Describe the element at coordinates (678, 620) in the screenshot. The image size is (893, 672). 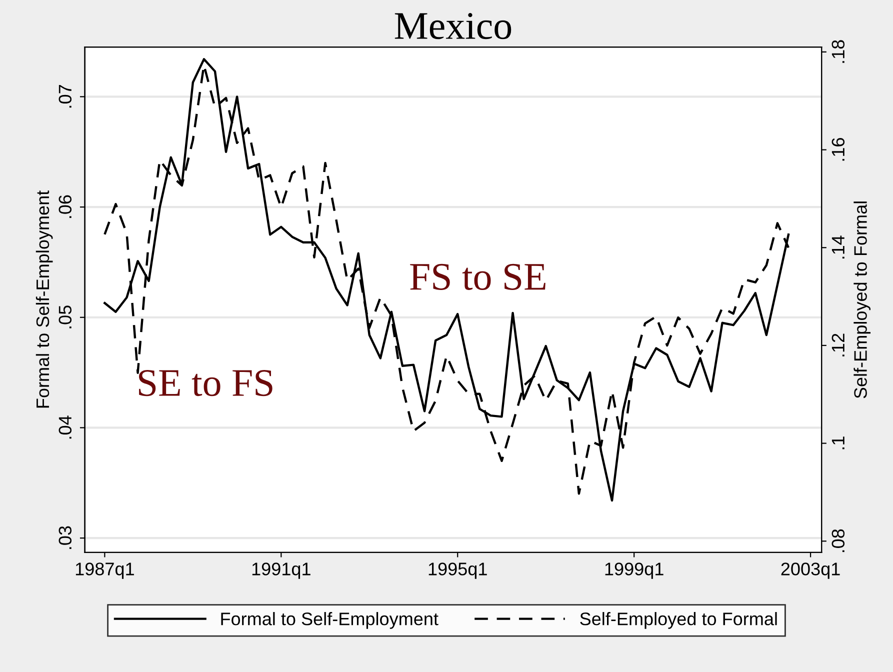
I see `text: Self-Employed to Formal` at that location.